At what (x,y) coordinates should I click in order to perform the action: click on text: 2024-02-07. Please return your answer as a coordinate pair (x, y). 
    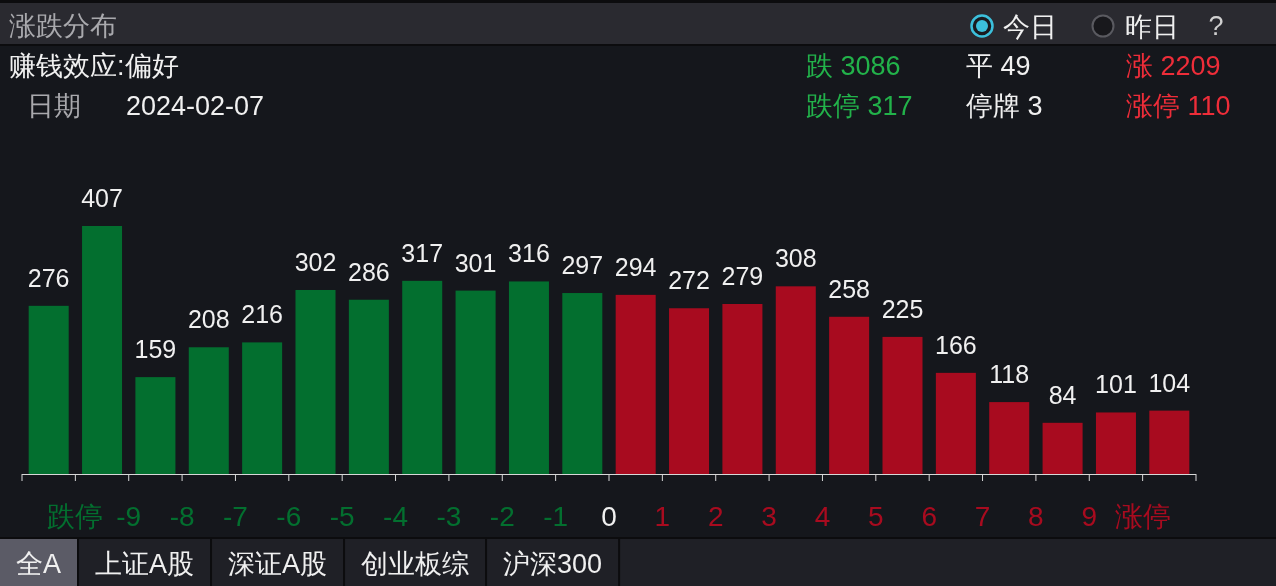
    Looking at the image, I should click on (195, 106).